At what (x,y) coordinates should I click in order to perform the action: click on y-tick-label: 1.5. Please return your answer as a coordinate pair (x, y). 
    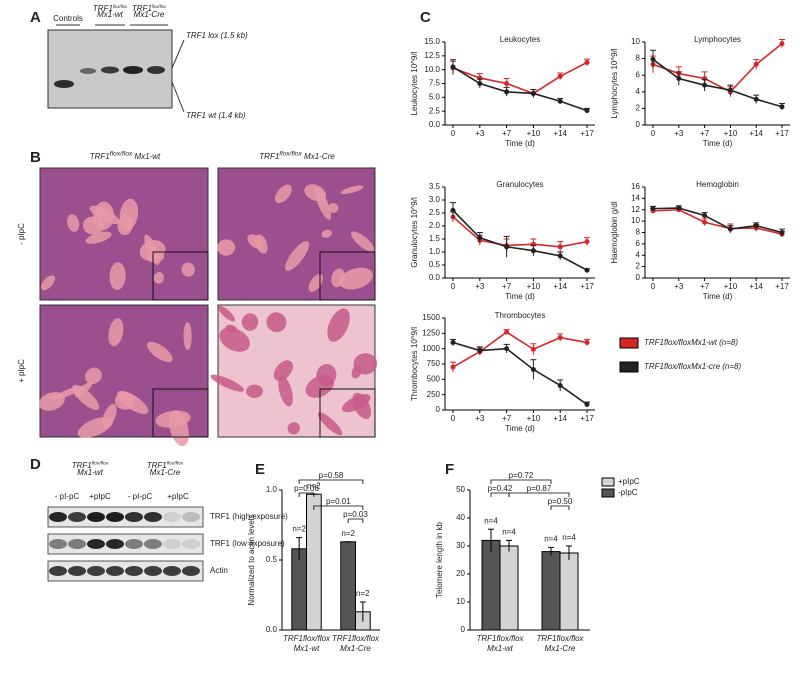
    Looking at the image, I should click on (435, 238).